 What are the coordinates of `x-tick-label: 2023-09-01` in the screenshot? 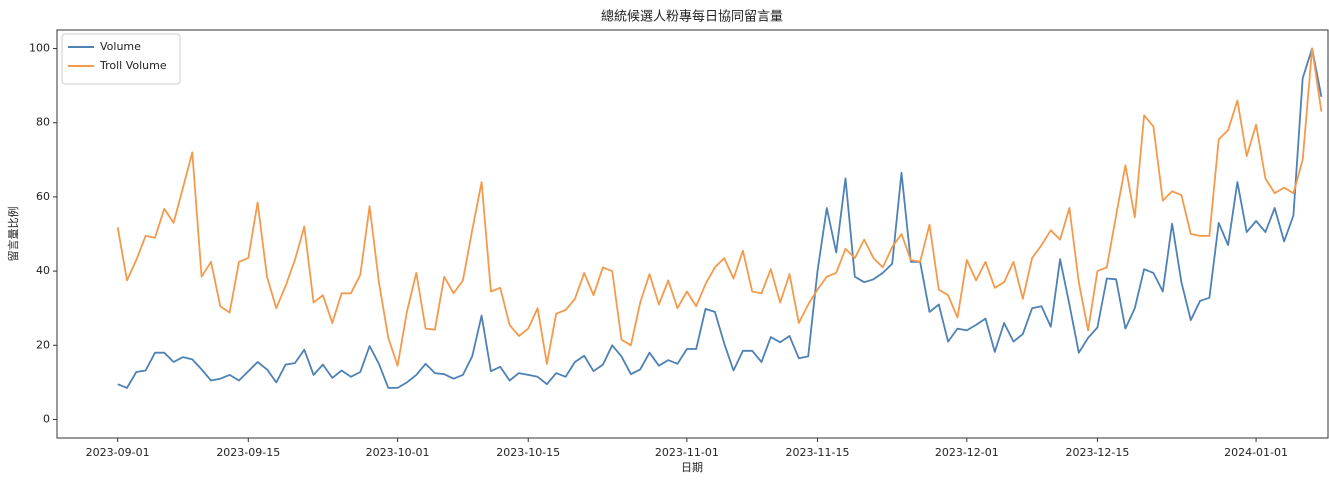 It's located at (118, 452).